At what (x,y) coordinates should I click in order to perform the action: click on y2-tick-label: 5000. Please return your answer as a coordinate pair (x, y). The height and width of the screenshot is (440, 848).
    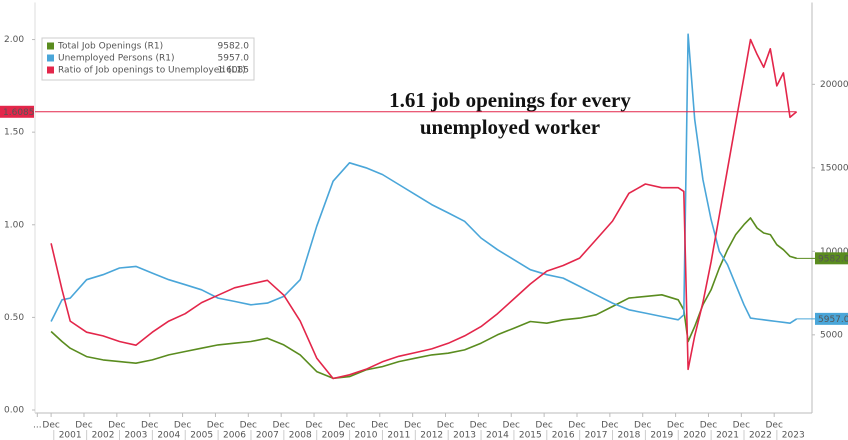
    Looking at the image, I should click on (831, 335).